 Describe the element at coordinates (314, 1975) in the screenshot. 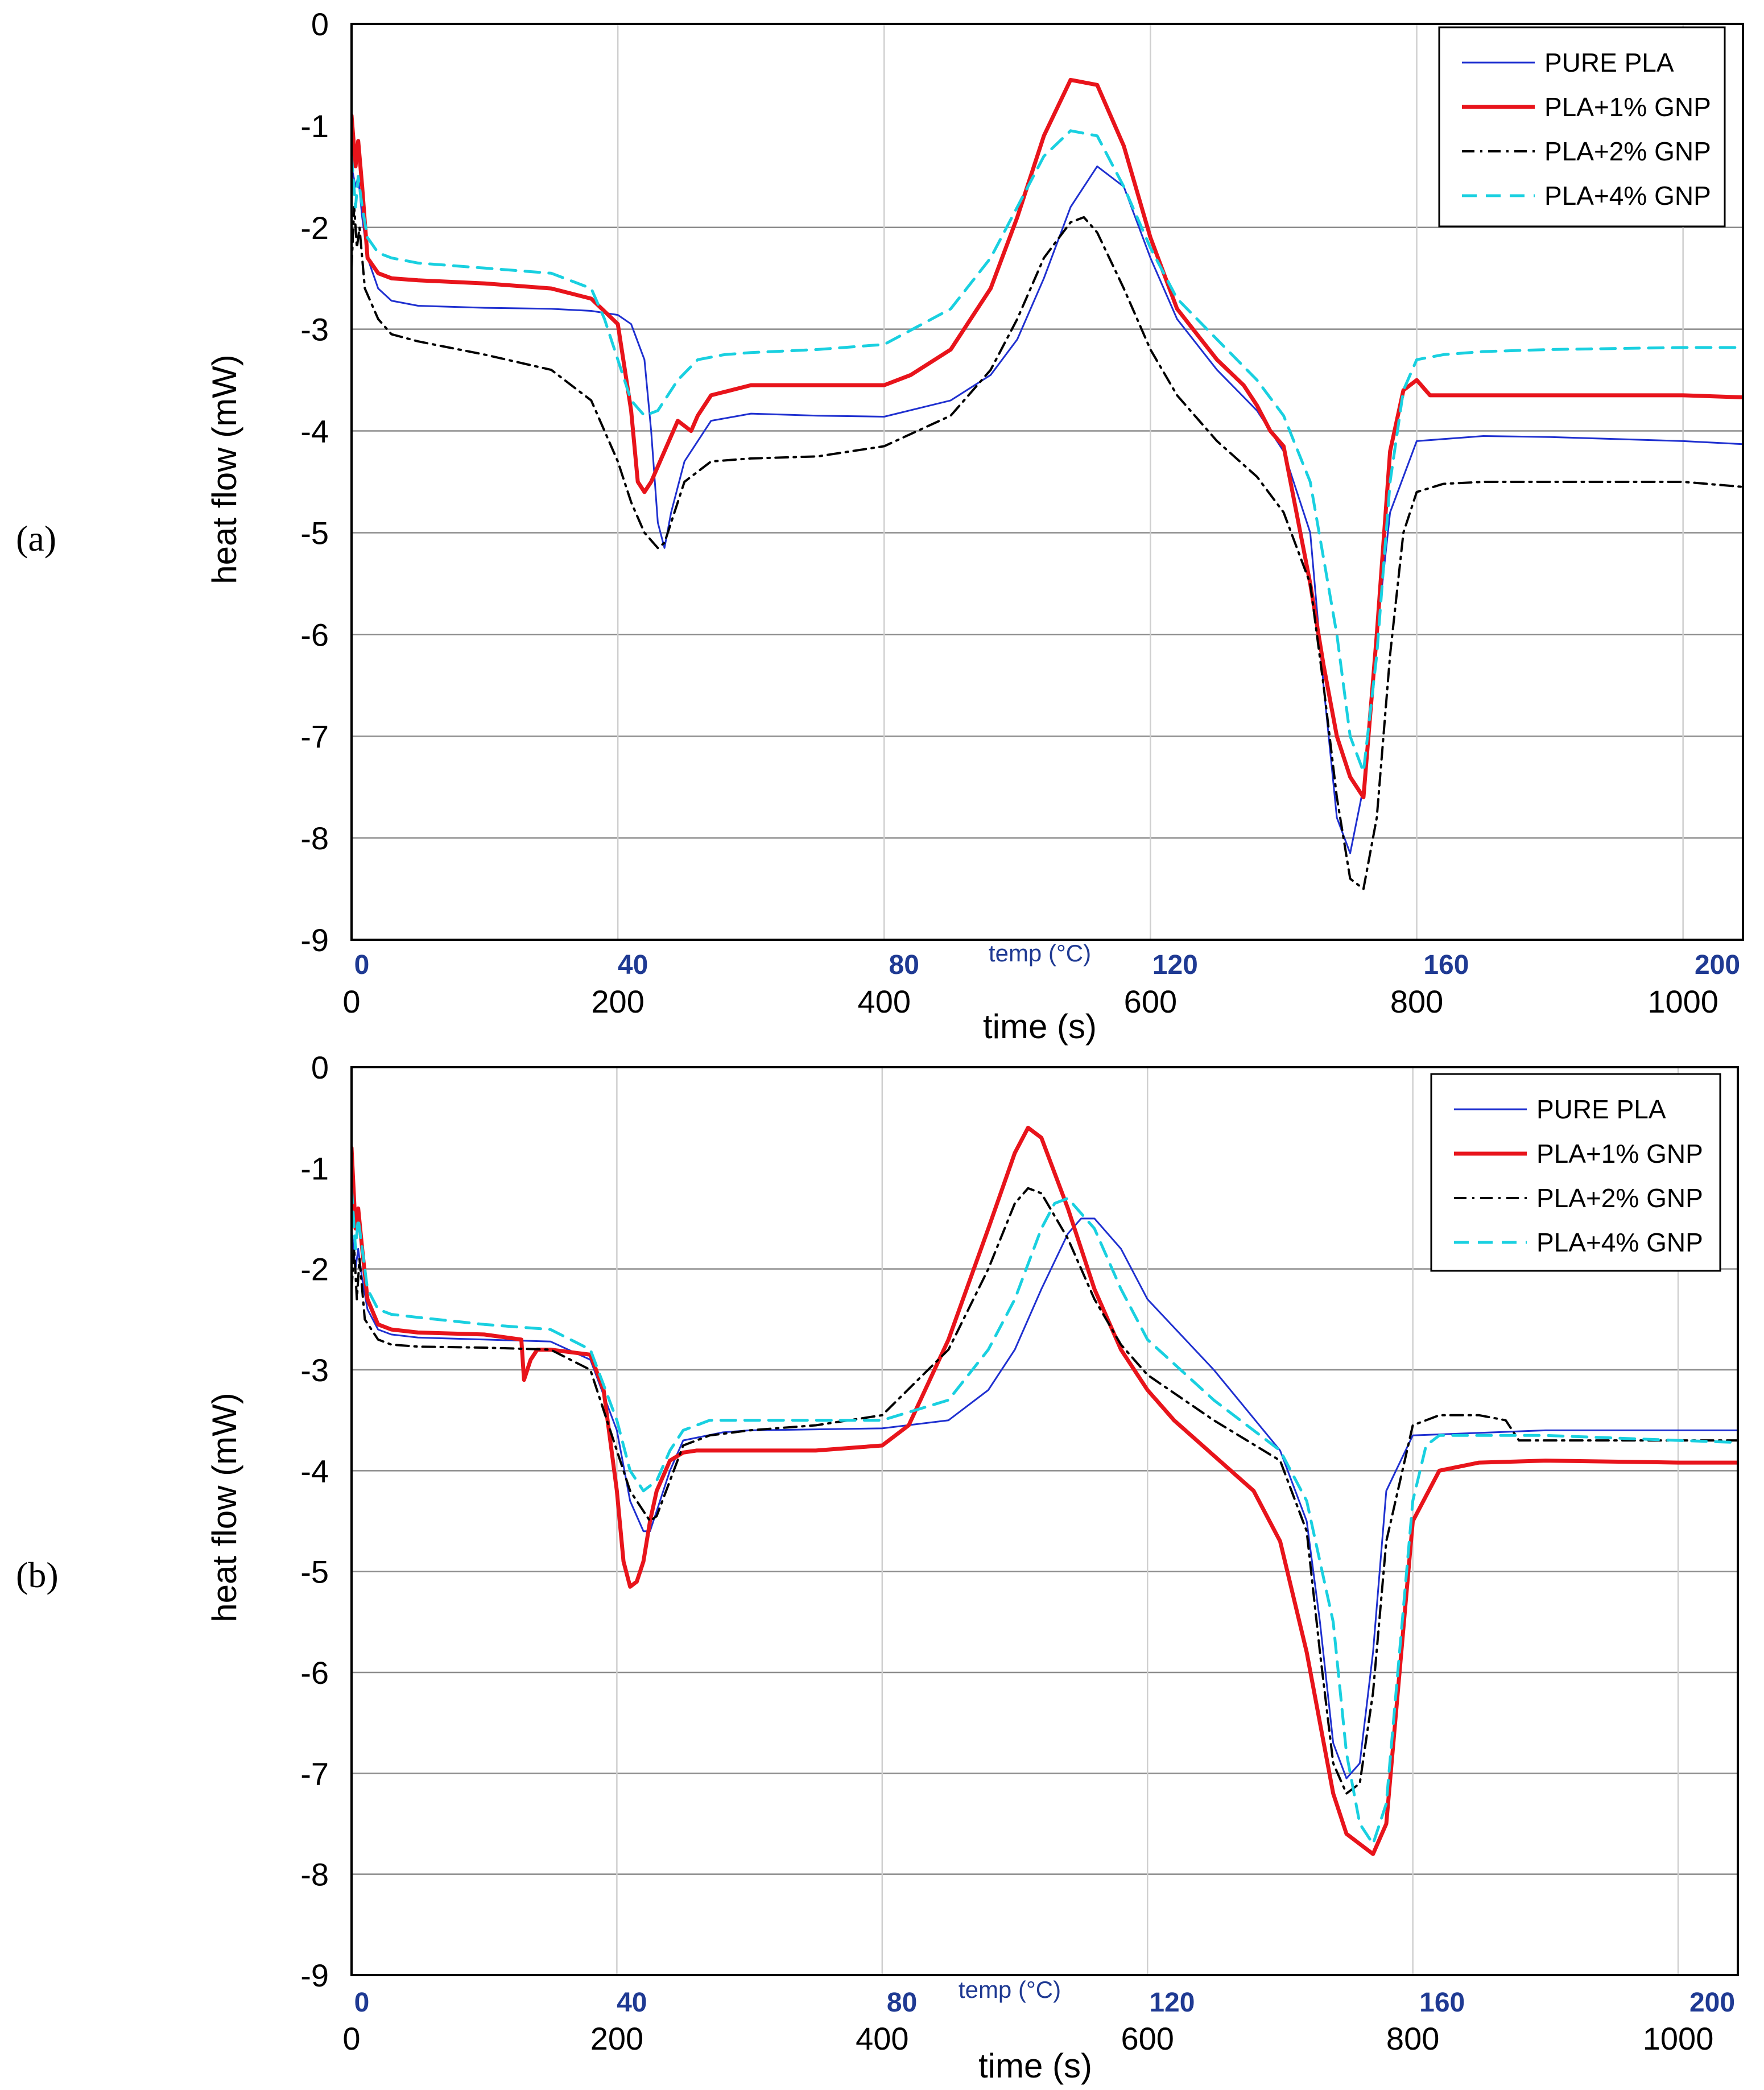

I see `panel-b-y-tick-label: -9` at that location.